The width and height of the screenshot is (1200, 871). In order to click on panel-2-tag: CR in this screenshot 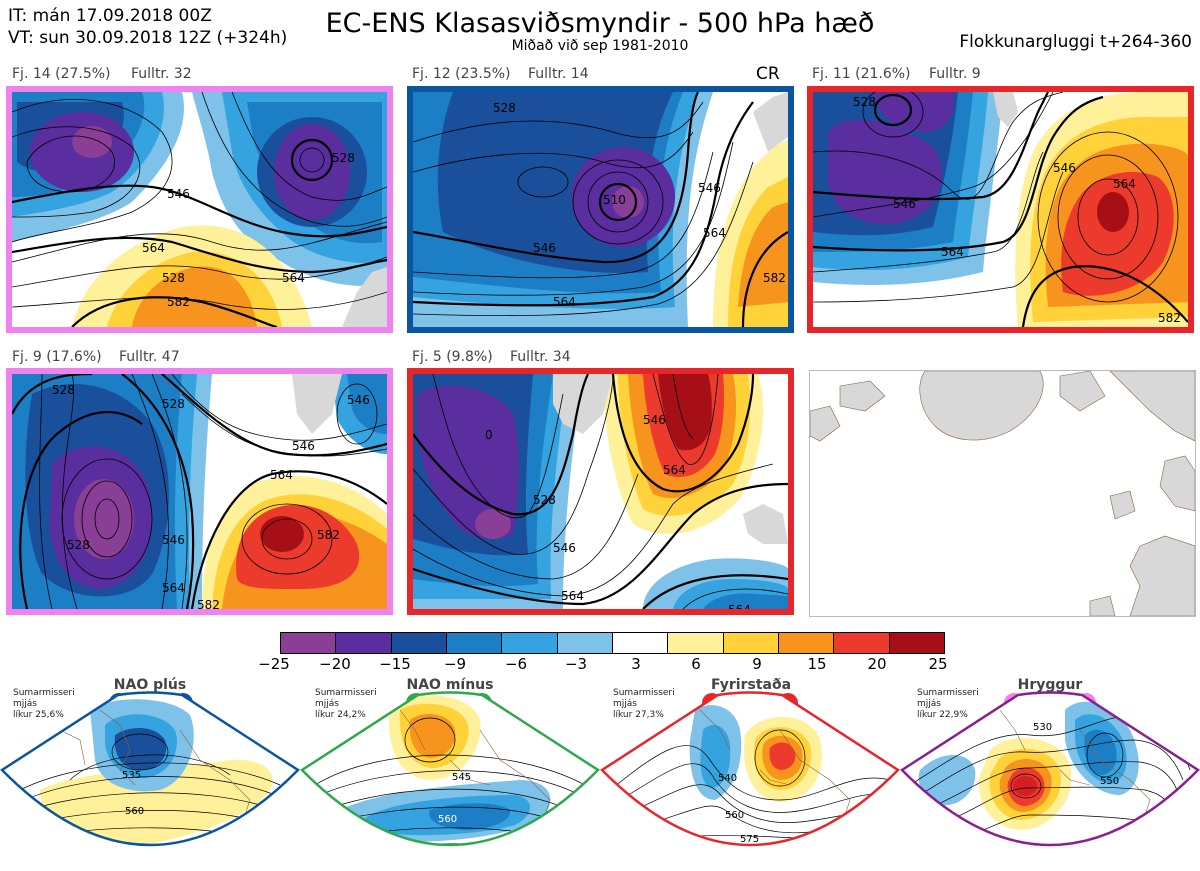, I will do `click(768, 74)`.